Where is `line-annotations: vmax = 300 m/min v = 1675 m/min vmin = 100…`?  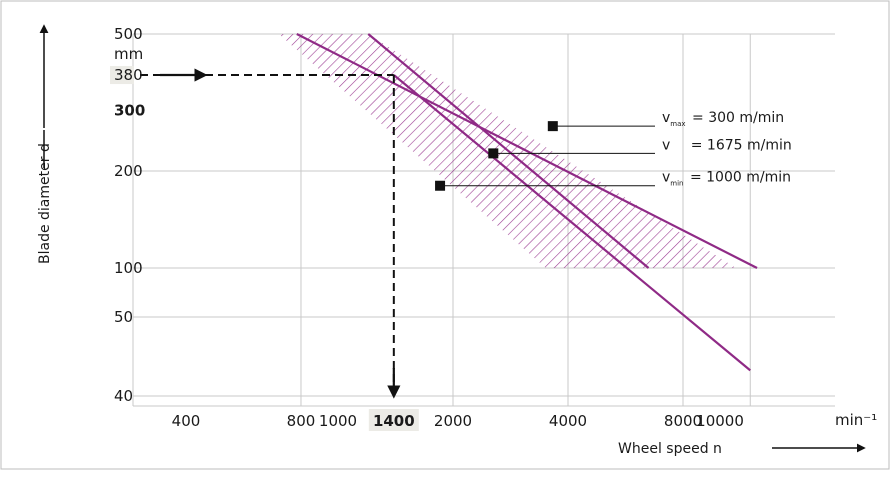 line-annotations: vmax = 300 m/min v = 1675 m/min vmin = 100… is located at coordinates (613, 150).